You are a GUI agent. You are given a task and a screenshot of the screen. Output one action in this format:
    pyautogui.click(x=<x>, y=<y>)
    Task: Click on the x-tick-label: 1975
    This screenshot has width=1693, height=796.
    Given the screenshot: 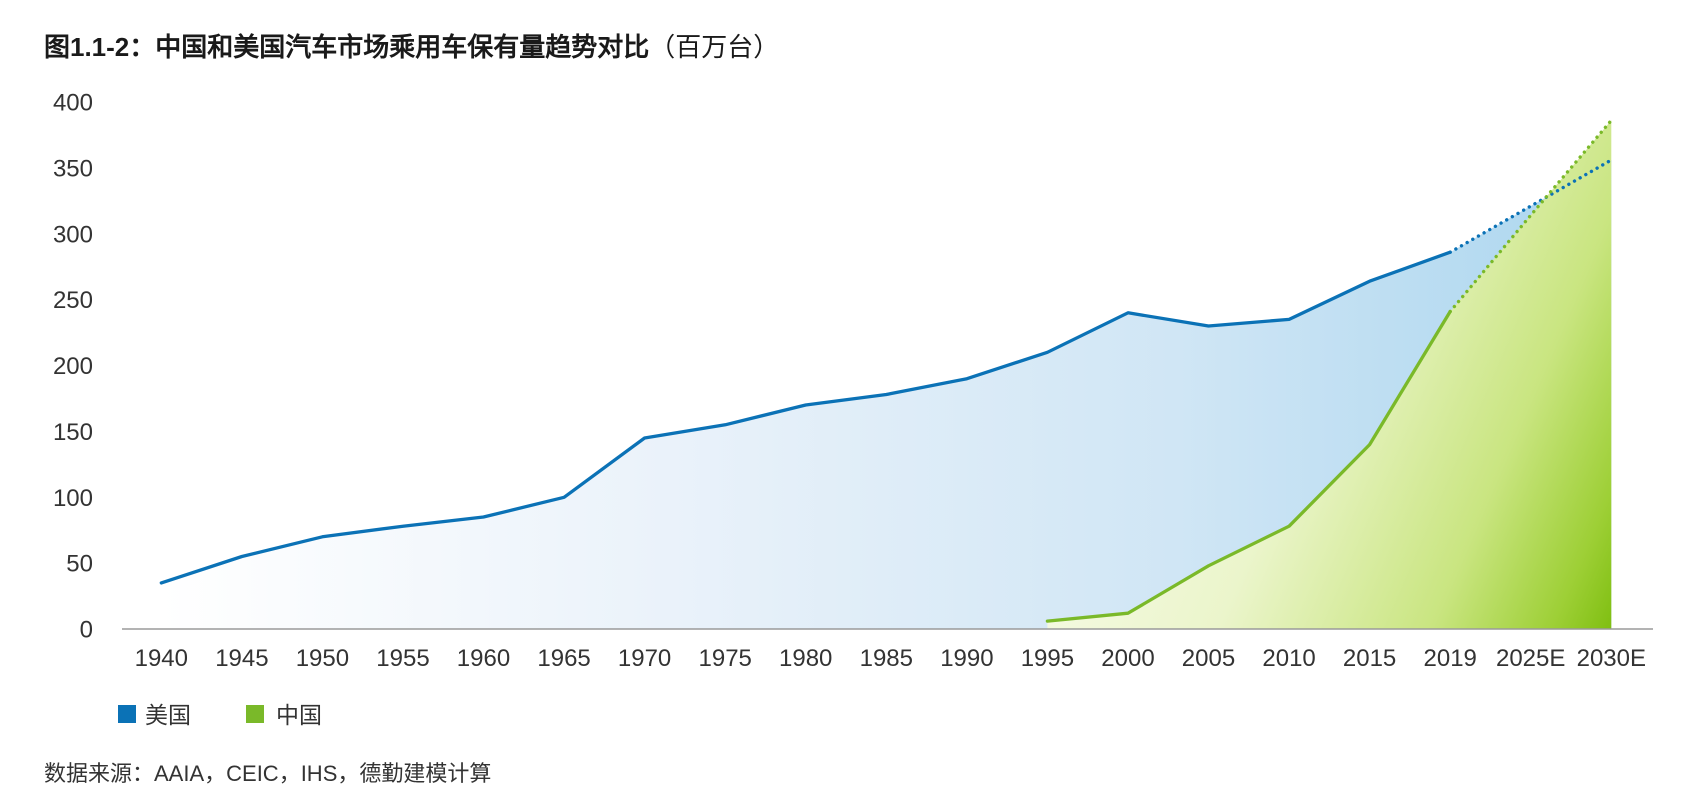 What is the action you would take?
    pyautogui.click(x=725, y=658)
    